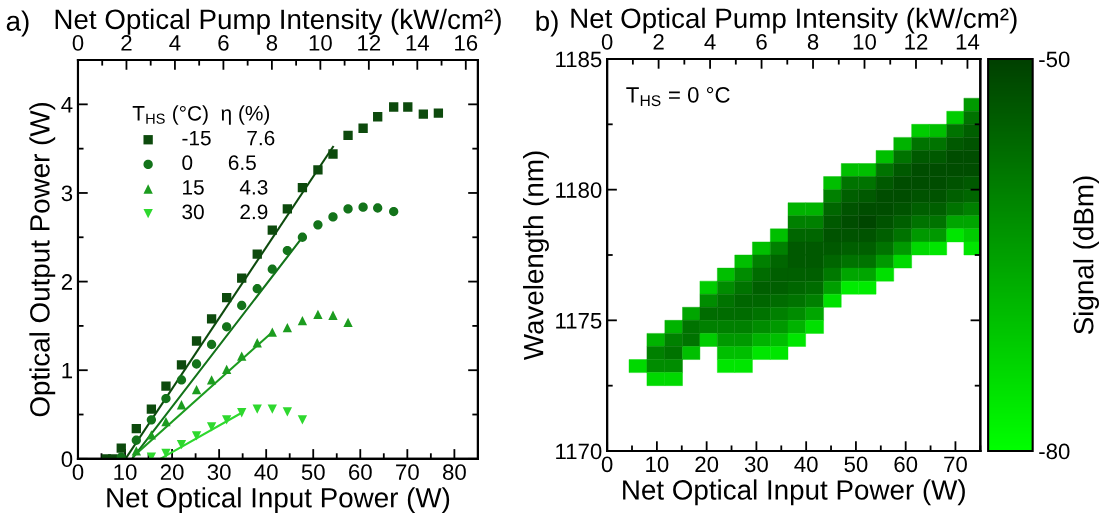 Image resolution: width=1114 pixels, height=522 pixels. Describe the element at coordinates (1054, 59) in the screenshot. I see `color-bar-label: -50` at that location.